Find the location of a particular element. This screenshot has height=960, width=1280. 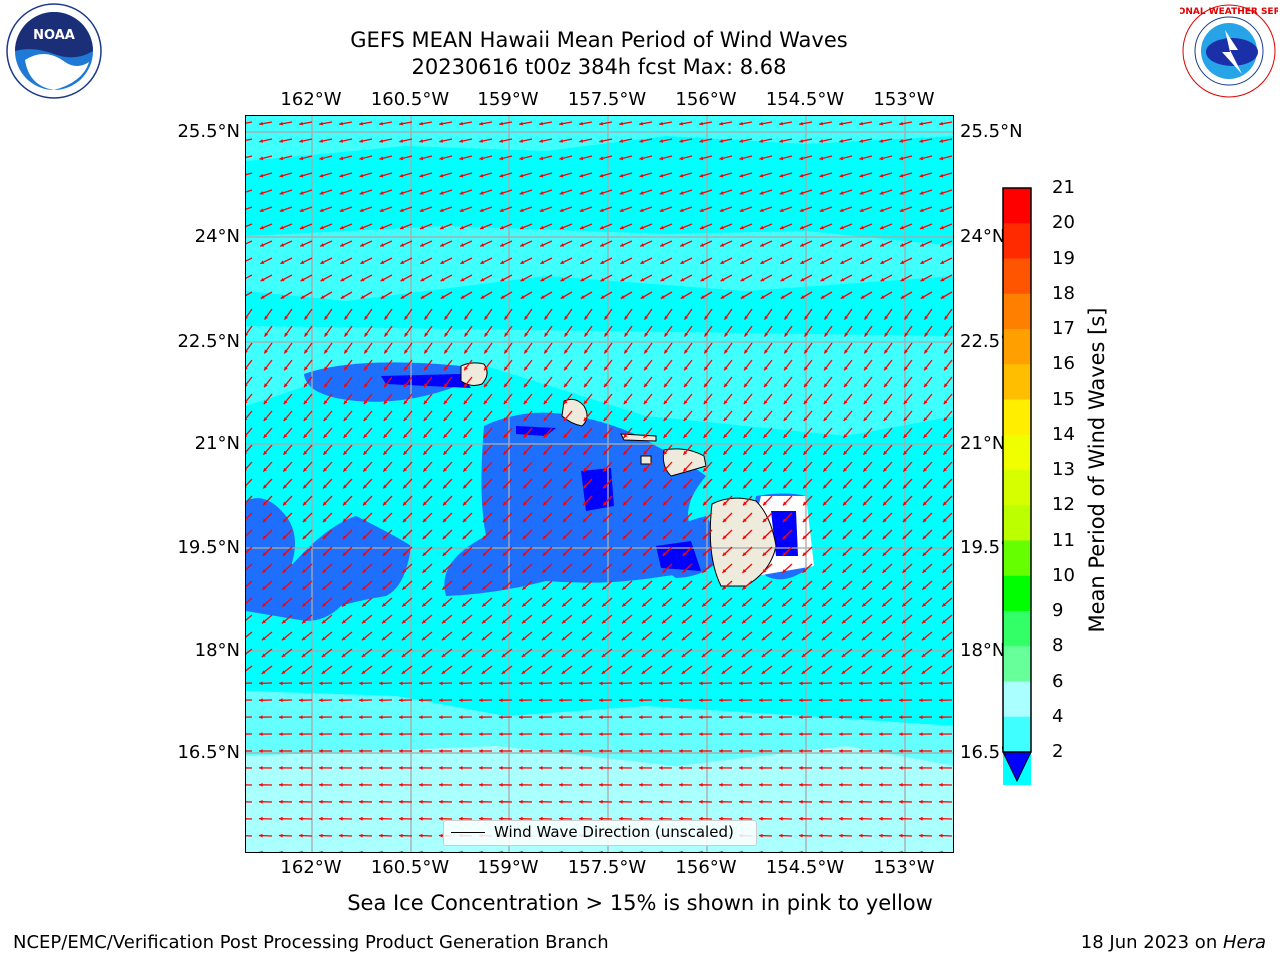

footer-right: 18 Jun 2023 on Hera is located at coordinates (1173, 942).